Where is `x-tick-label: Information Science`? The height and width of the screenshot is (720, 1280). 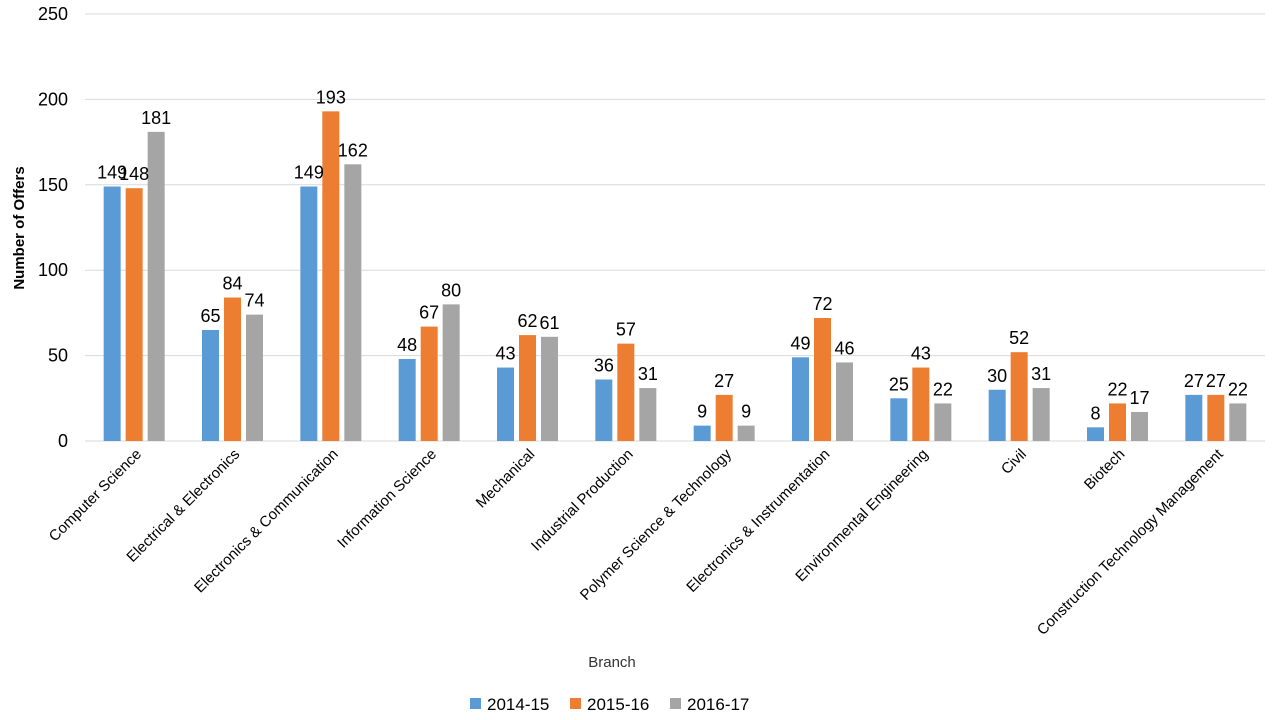
x-tick-label: Information Science is located at coordinates (387, 499).